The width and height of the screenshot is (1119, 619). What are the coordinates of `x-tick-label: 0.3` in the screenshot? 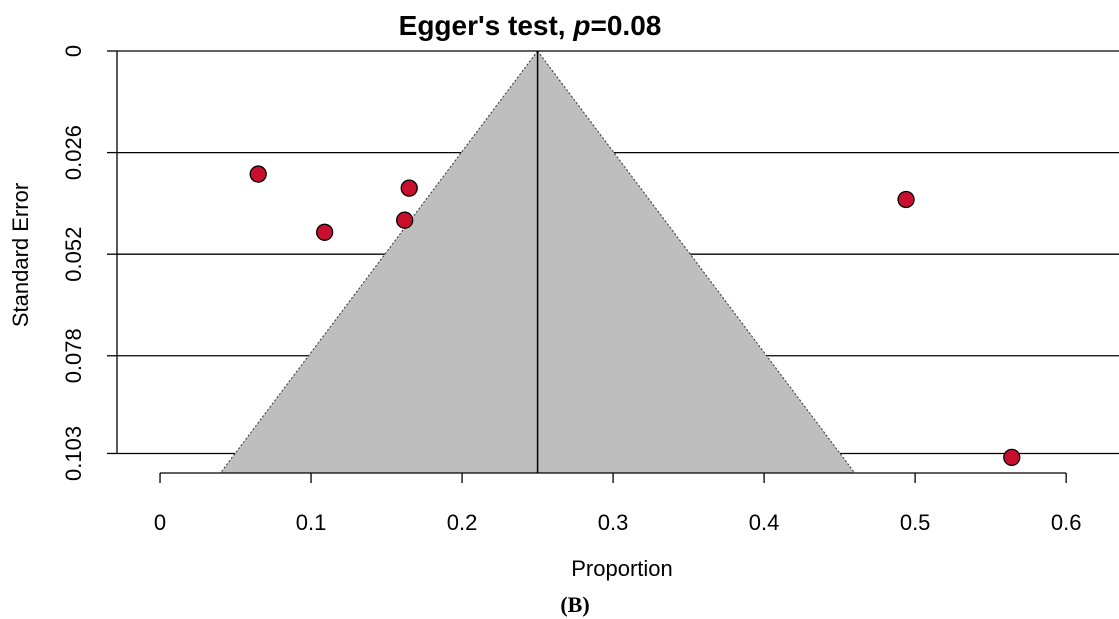 It's located at (613, 522).